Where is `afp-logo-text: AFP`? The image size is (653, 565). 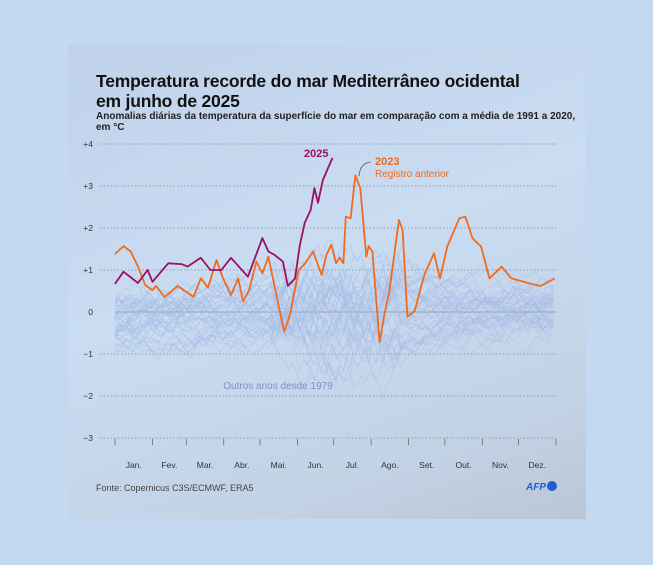 afp-logo-text: AFP is located at coordinates (536, 487).